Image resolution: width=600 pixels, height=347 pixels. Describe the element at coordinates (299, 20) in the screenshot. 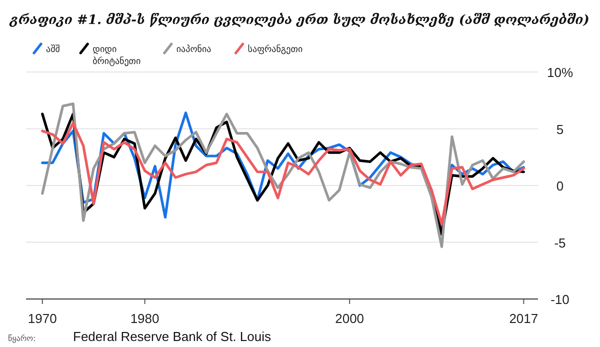

I see `chart-title: გრაფიკი #1. მშპ-ს წლიური ცვლილება ერთ სულ მოსახლეზე (აშშ დოლარებში)` at that location.